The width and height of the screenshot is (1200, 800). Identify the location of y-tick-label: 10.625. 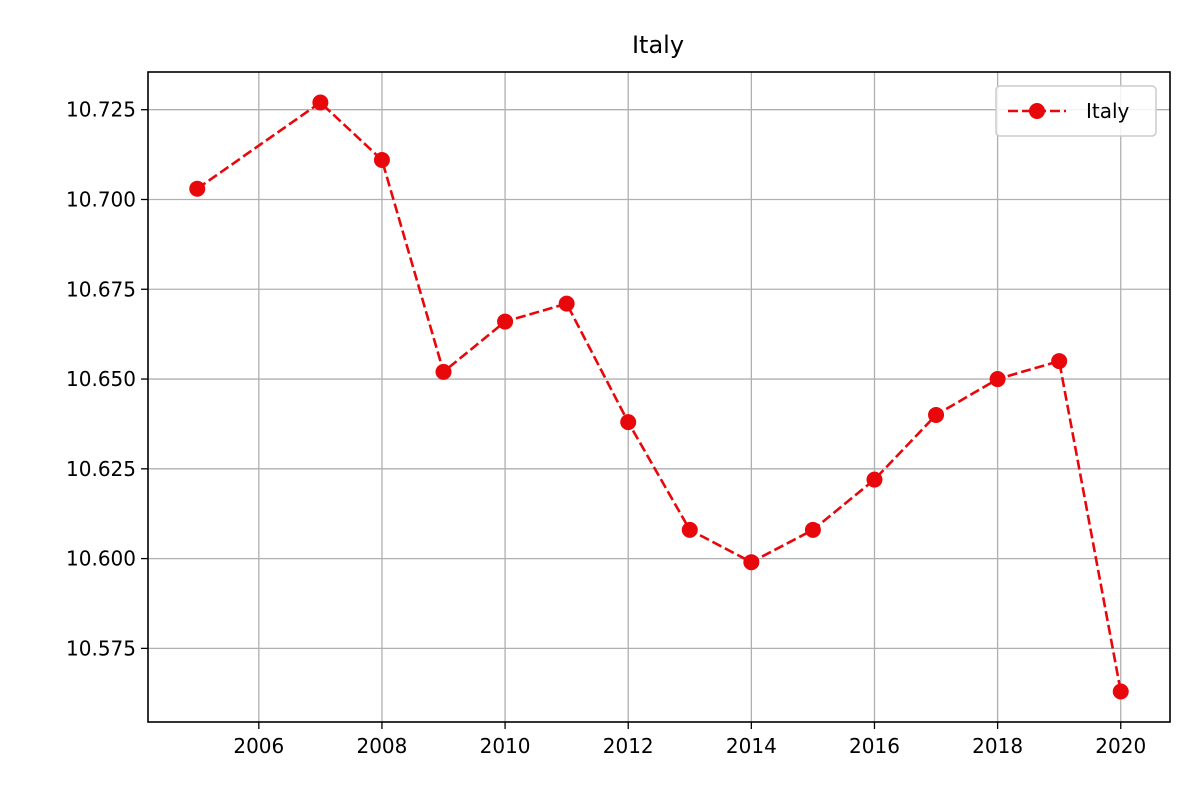
(101, 469).